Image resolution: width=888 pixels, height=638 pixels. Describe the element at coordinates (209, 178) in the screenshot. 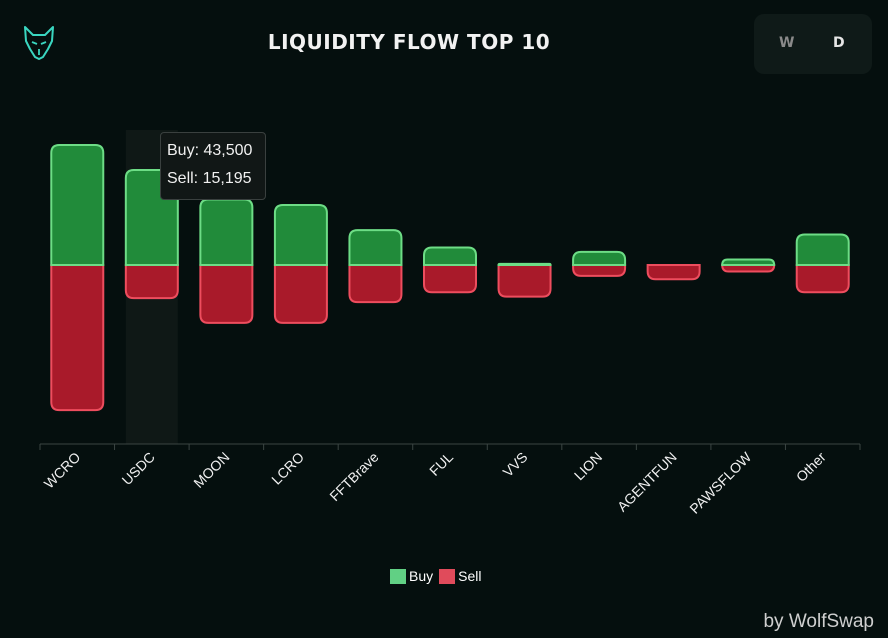

I see `tooltip-sell: Sell: 15,195` at that location.